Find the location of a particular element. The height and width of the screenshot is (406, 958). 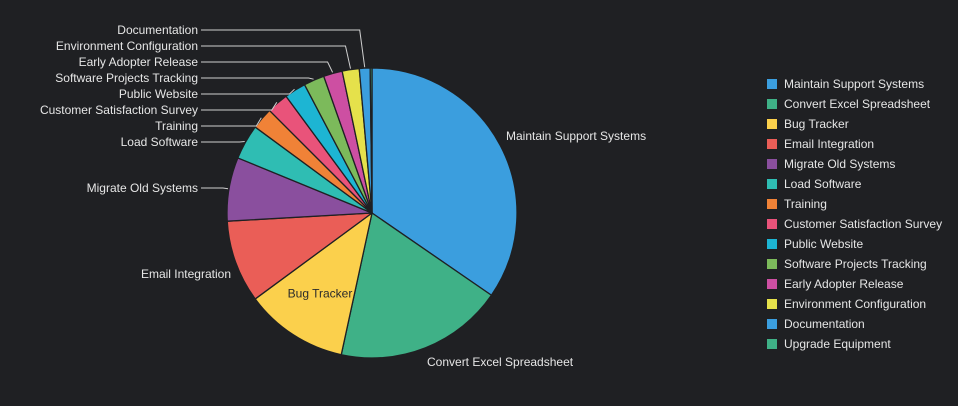

leader-lines is located at coordinates (283, 109).